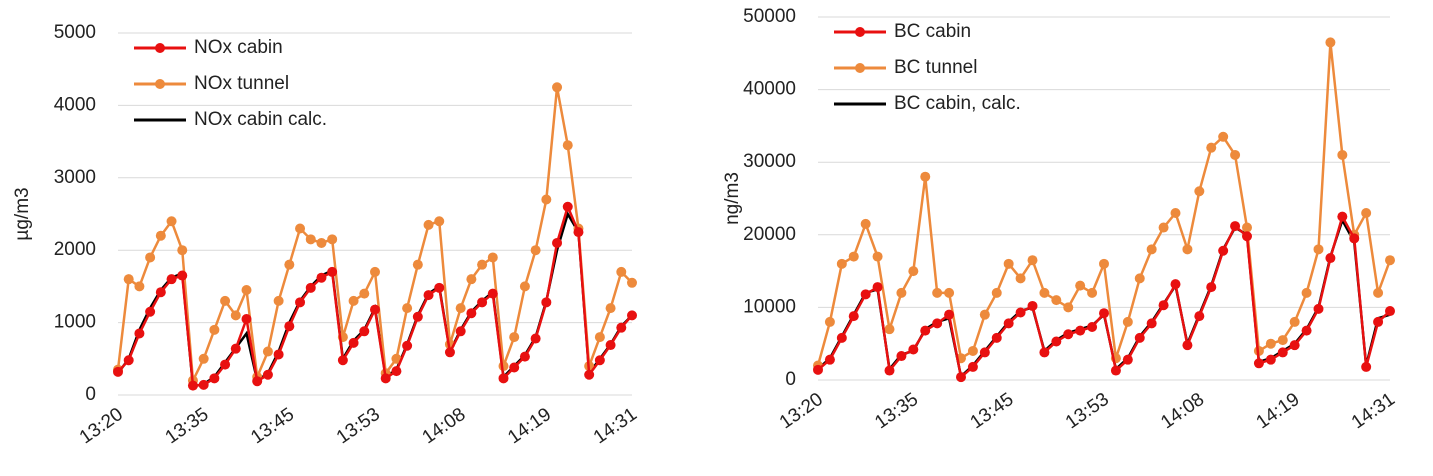 The height and width of the screenshot is (476, 1433). I want to click on y-tick-label: 20000, so click(769, 234).